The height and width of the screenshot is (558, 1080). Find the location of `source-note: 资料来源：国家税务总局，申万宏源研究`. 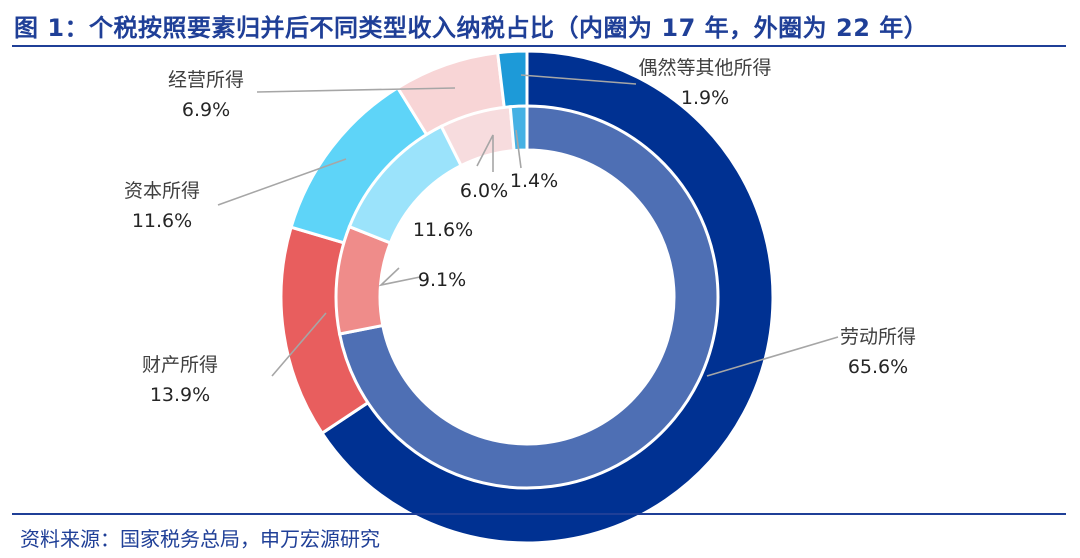

source-note: 资料来源：国家税务总局，申万宏源研究 is located at coordinates (200, 539).